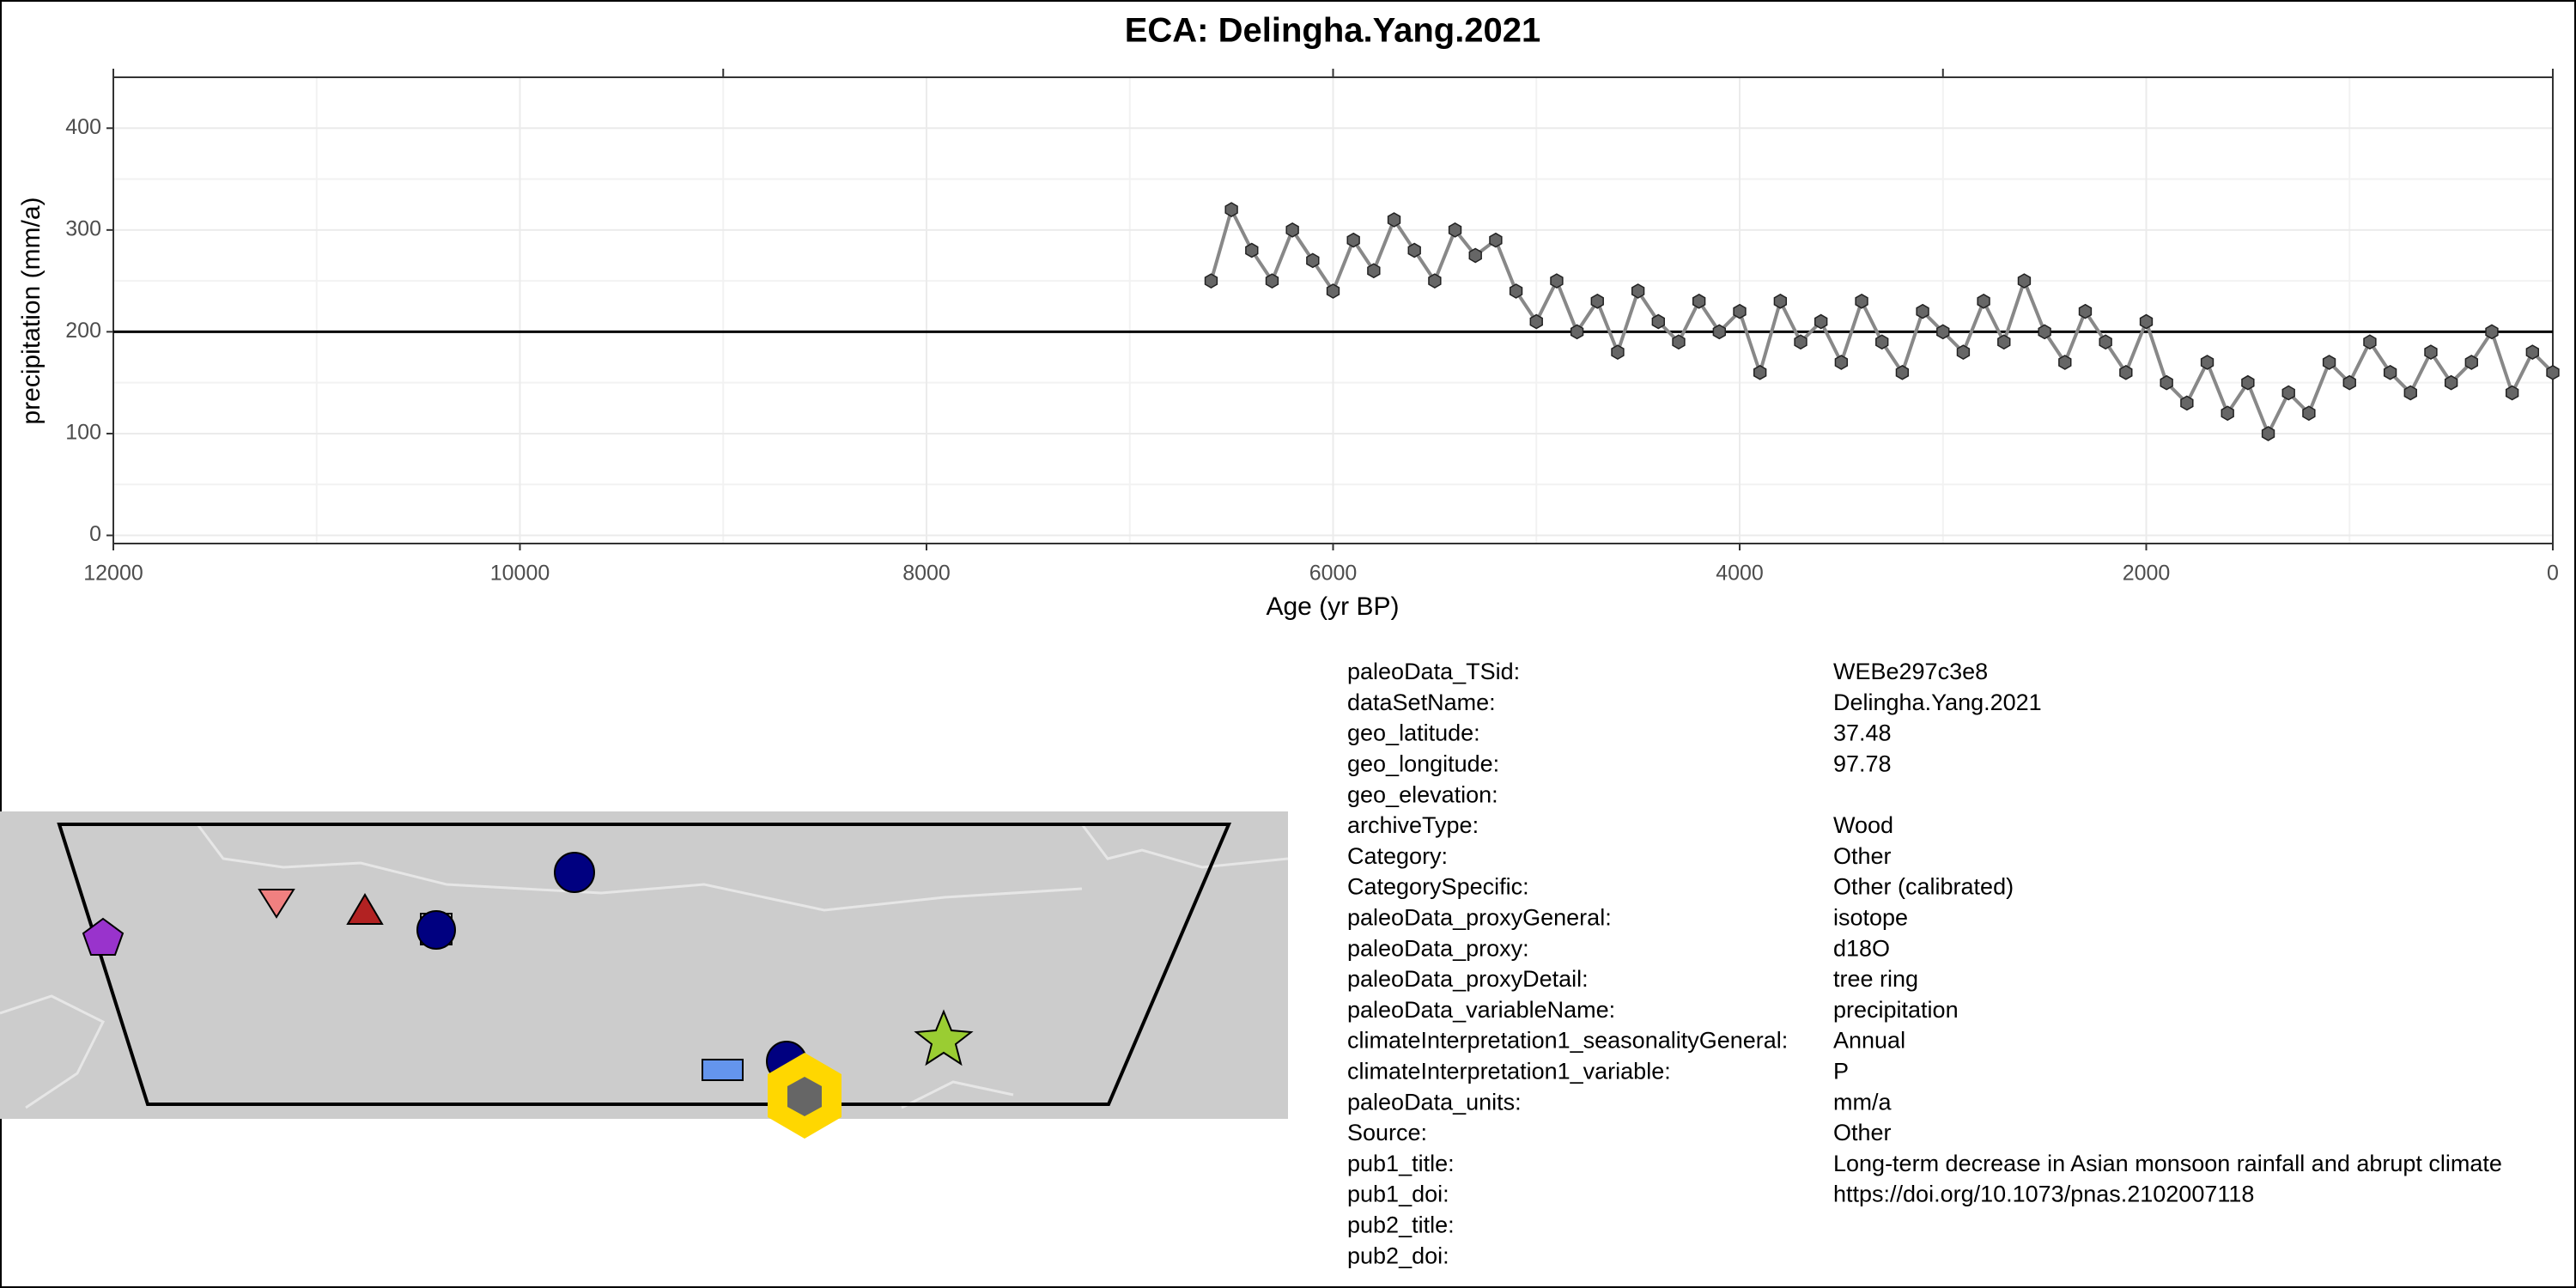 This screenshot has height=1288, width=2576. Describe the element at coordinates (1387, 1133) in the screenshot. I see `metadata-key: Source:` at that location.